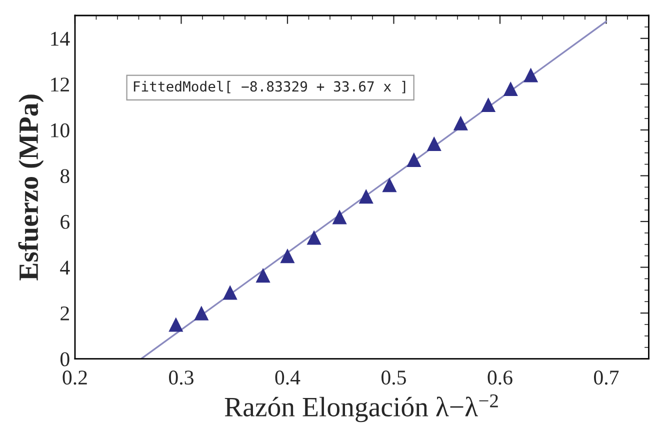 Image resolution: width=652 pixels, height=443 pixels. I want to click on x-tick-label: 0.2, so click(74, 377).